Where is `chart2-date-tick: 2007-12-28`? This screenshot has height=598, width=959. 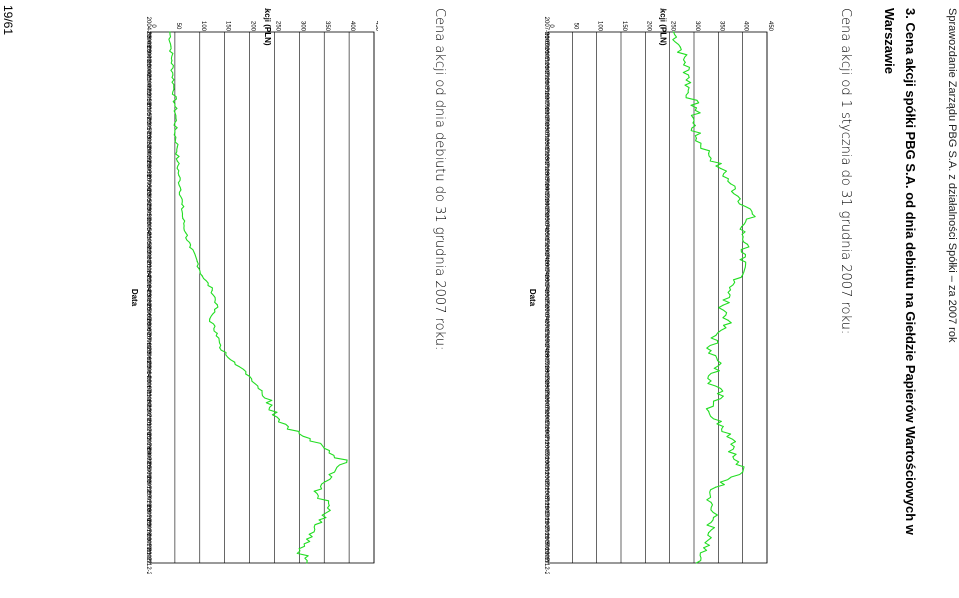 chart2-date-tick: 2007-12-28 is located at coordinates (148, 561).